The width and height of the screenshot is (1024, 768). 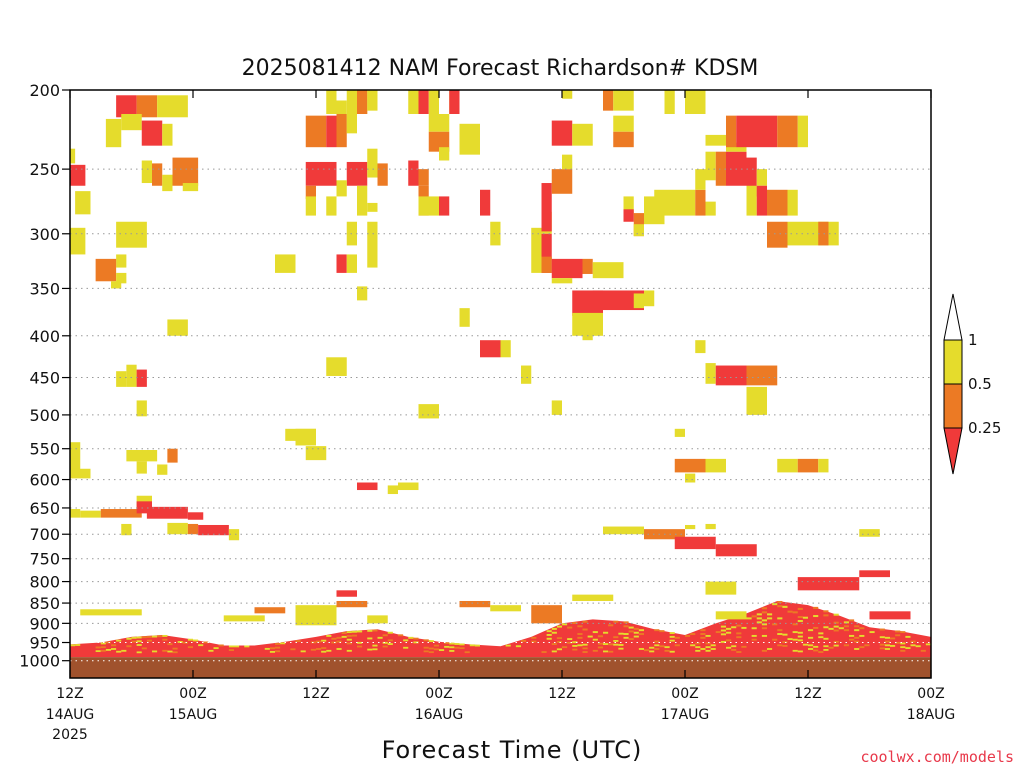 What do you see at coordinates (937, 757) in the screenshot?
I see `credit-text: coolwx.com/models` at bounding box center [937, 757].